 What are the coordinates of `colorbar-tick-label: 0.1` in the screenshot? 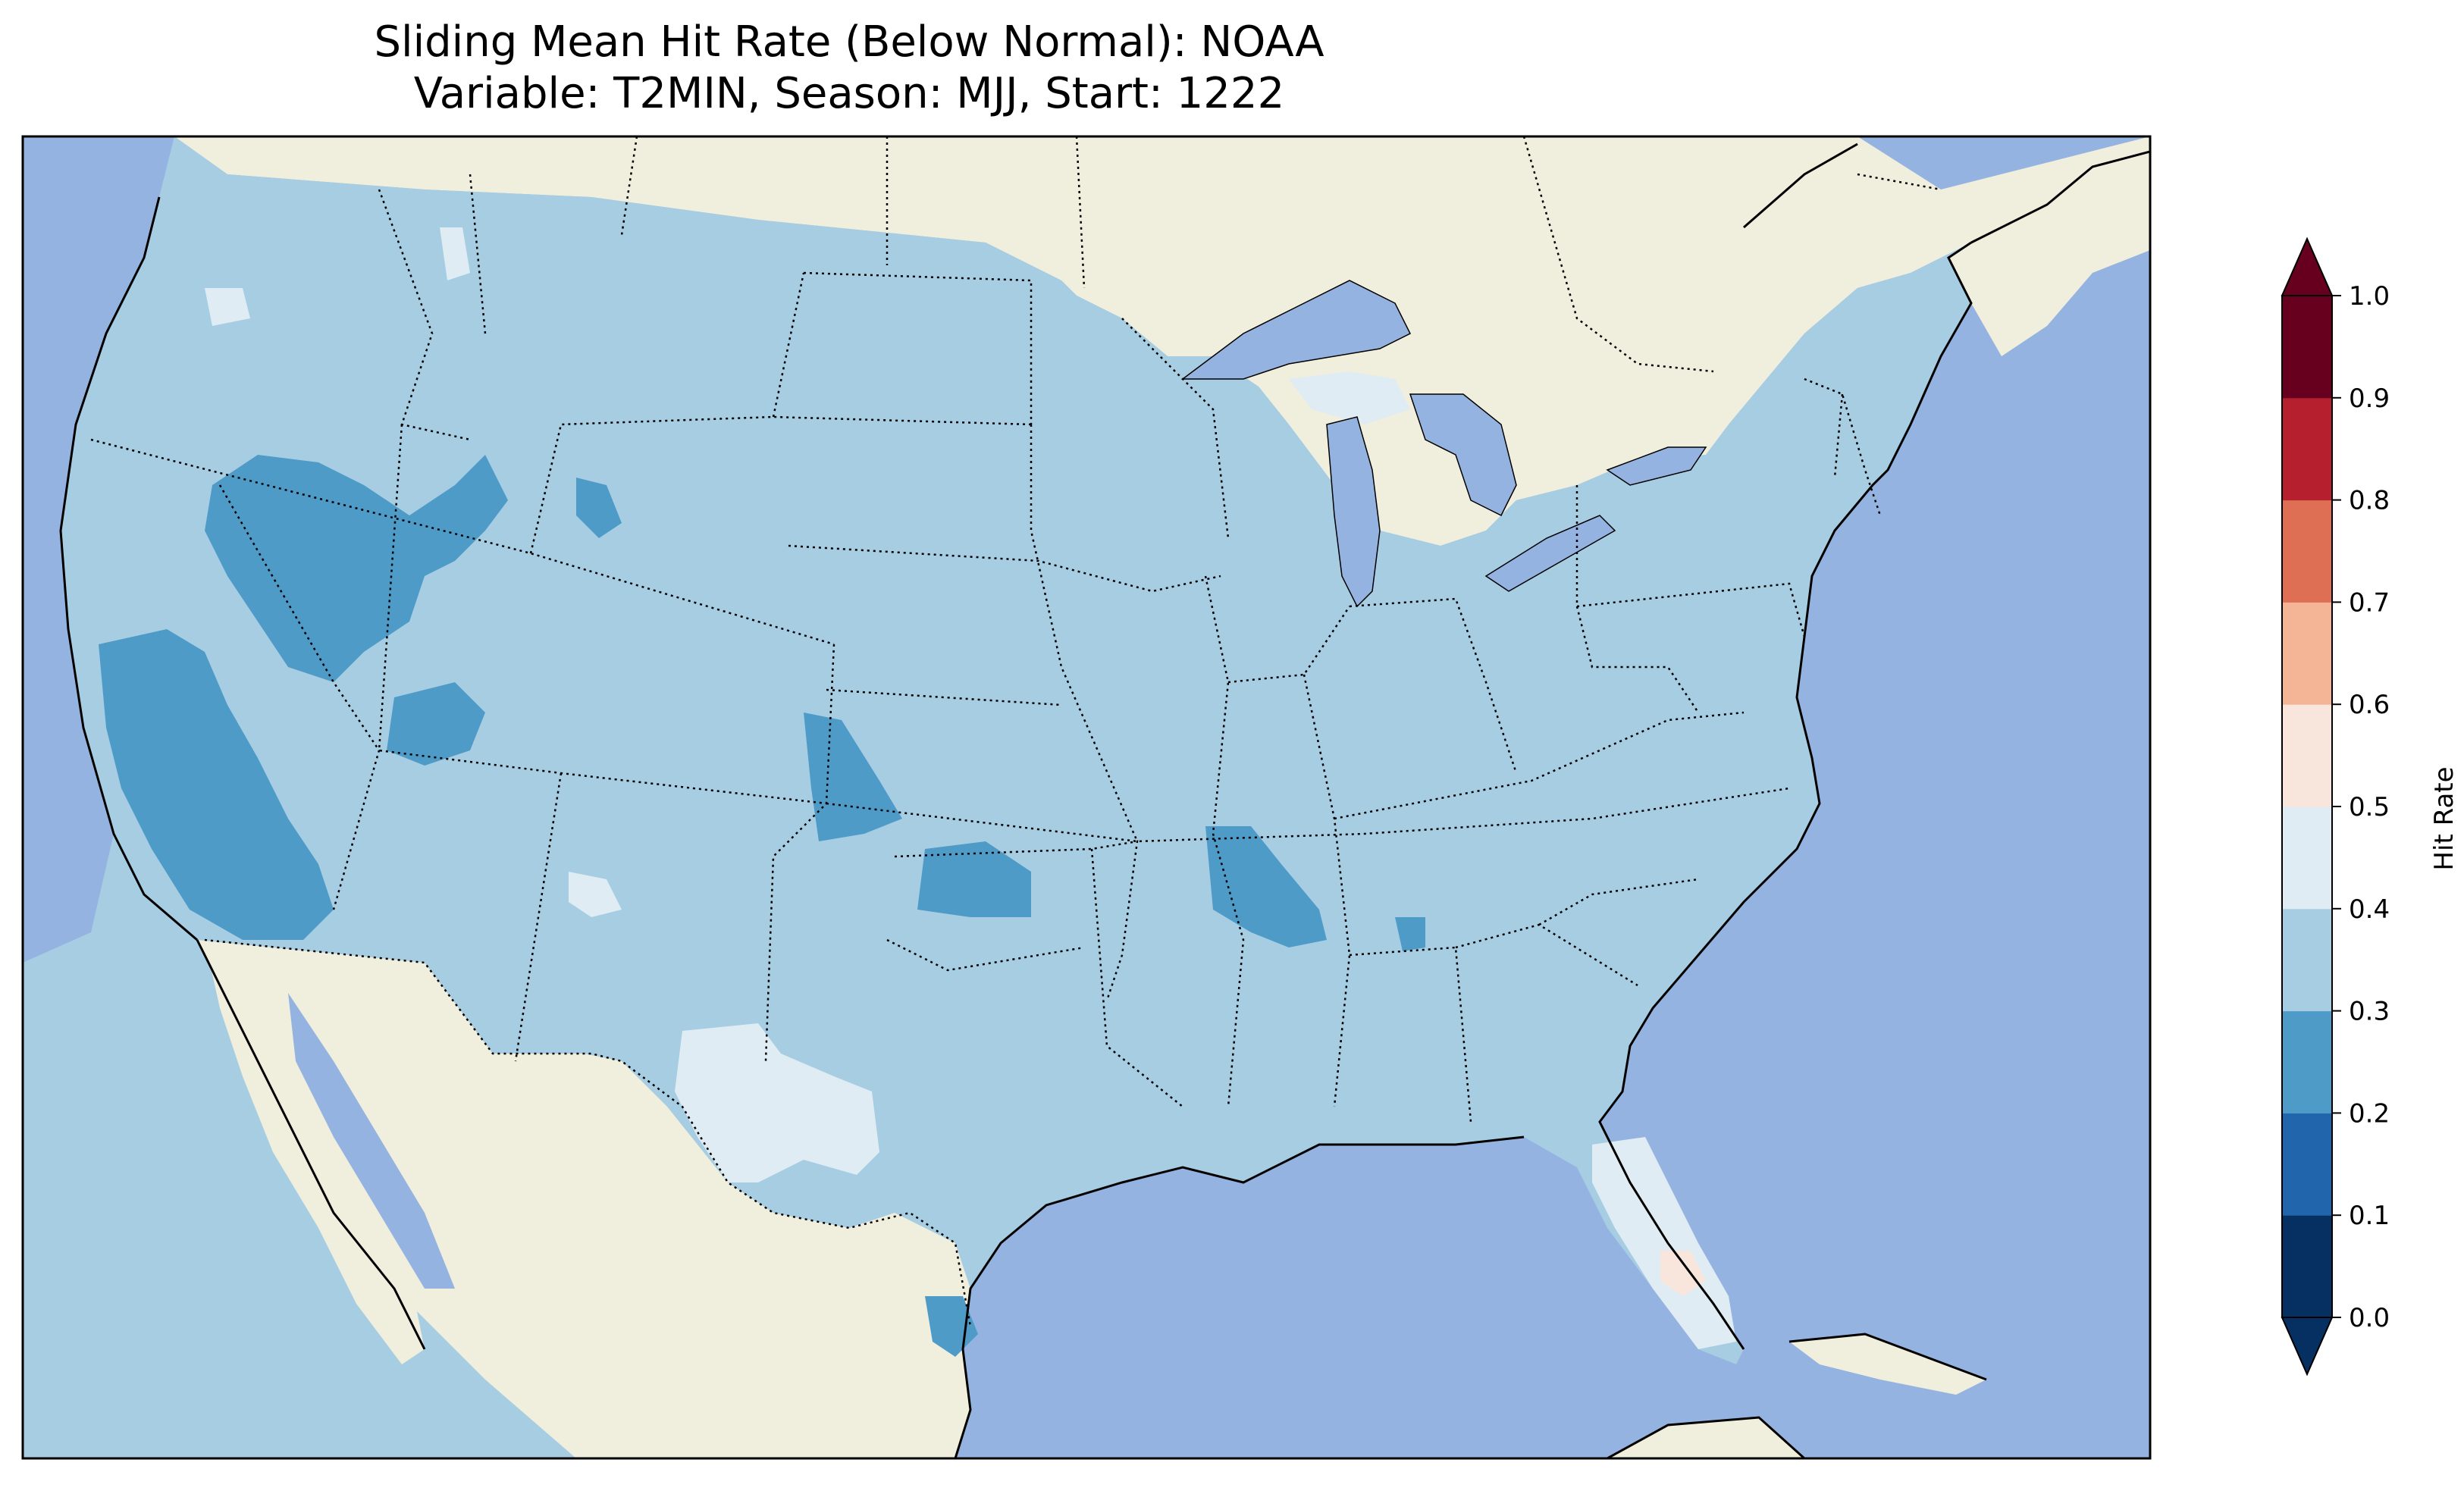 It's located at (2370, 1216).